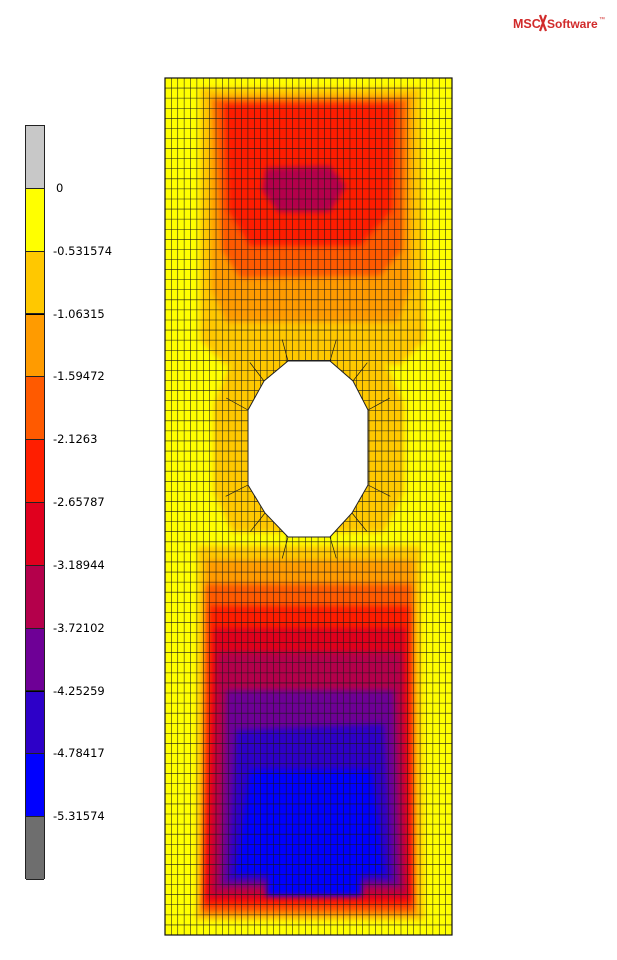 The height and width of the screenshot is (960, 617). I want to click on legend-label: -3.18944, so click(79, 564).